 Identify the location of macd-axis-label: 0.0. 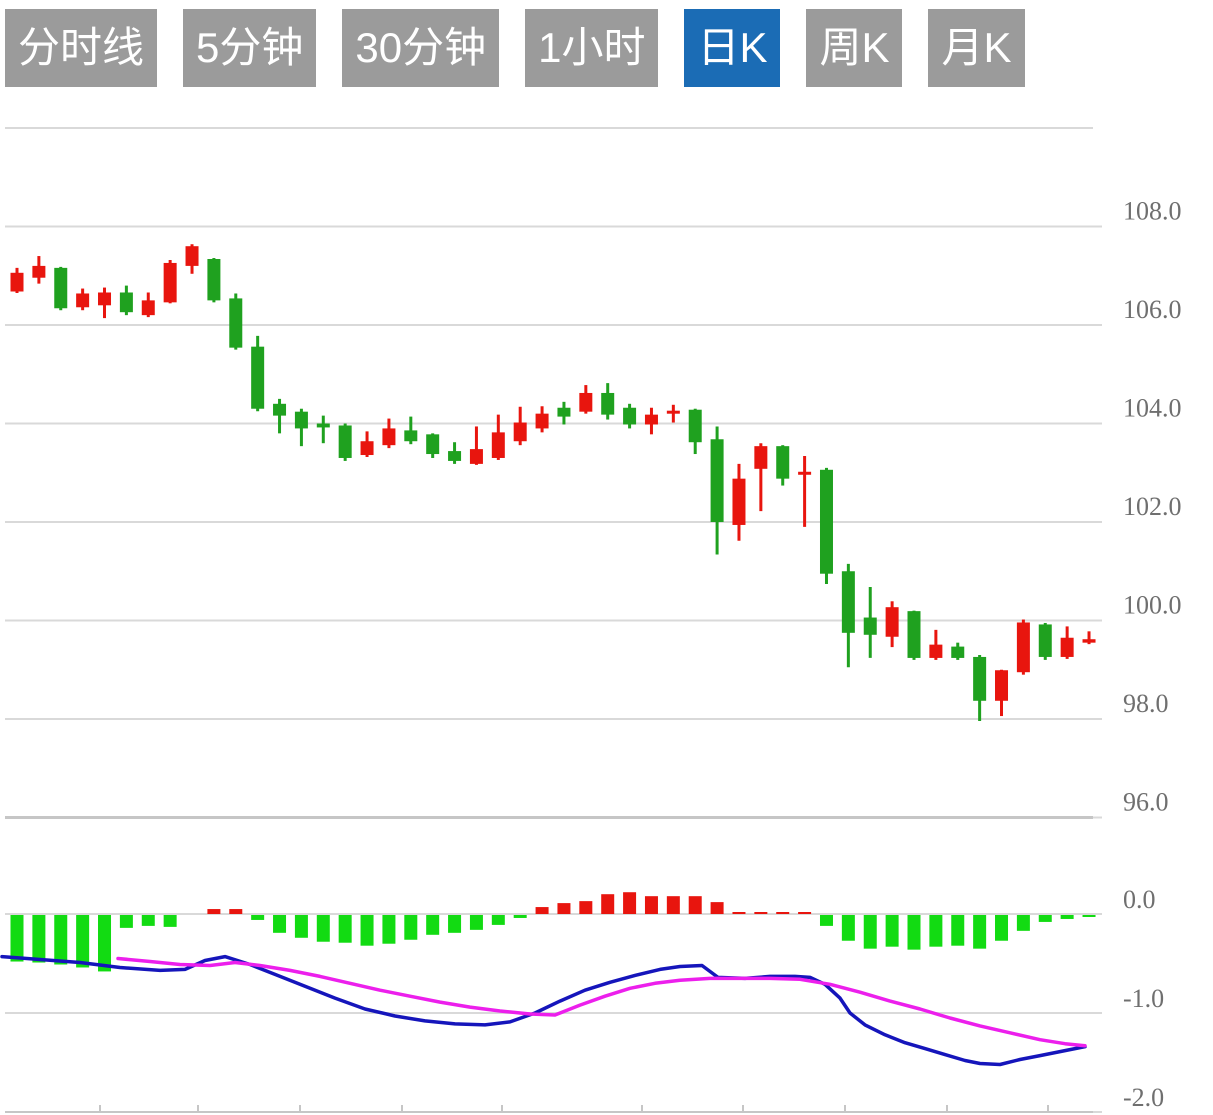
(1139, 899).